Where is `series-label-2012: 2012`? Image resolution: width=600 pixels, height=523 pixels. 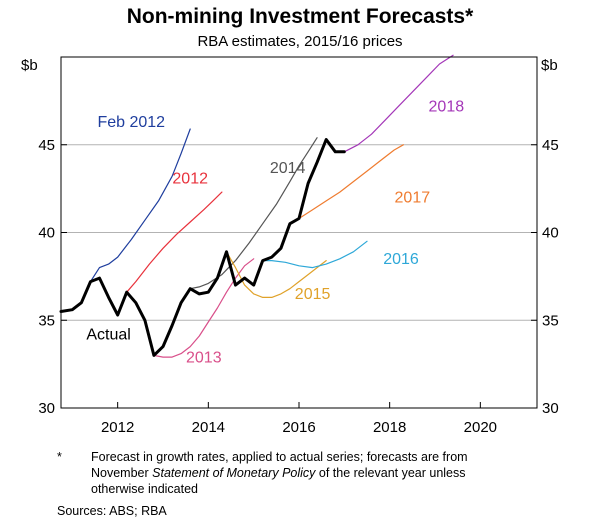 series-label-2012: 2012 is located at coordinates (190, 178).